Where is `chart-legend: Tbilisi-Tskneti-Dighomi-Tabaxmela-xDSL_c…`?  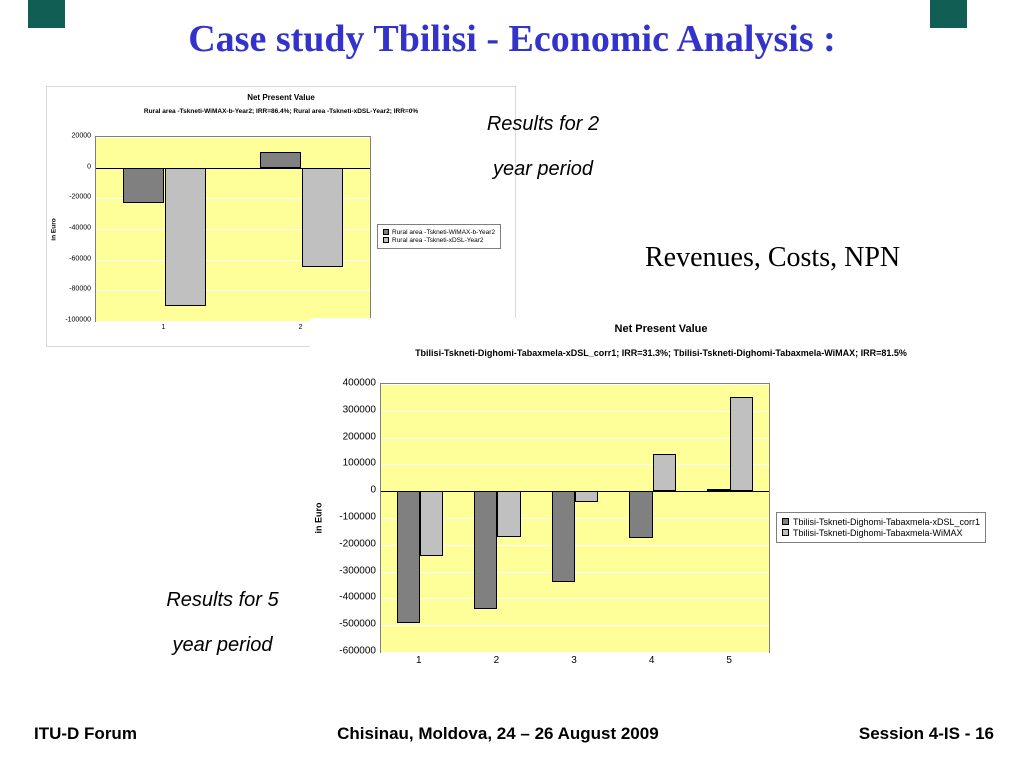 chart-legend: Tbilisi-Tskneti-Dighomi-Tabaxmela-xDSL_c… is located at coordinates (881, 527).